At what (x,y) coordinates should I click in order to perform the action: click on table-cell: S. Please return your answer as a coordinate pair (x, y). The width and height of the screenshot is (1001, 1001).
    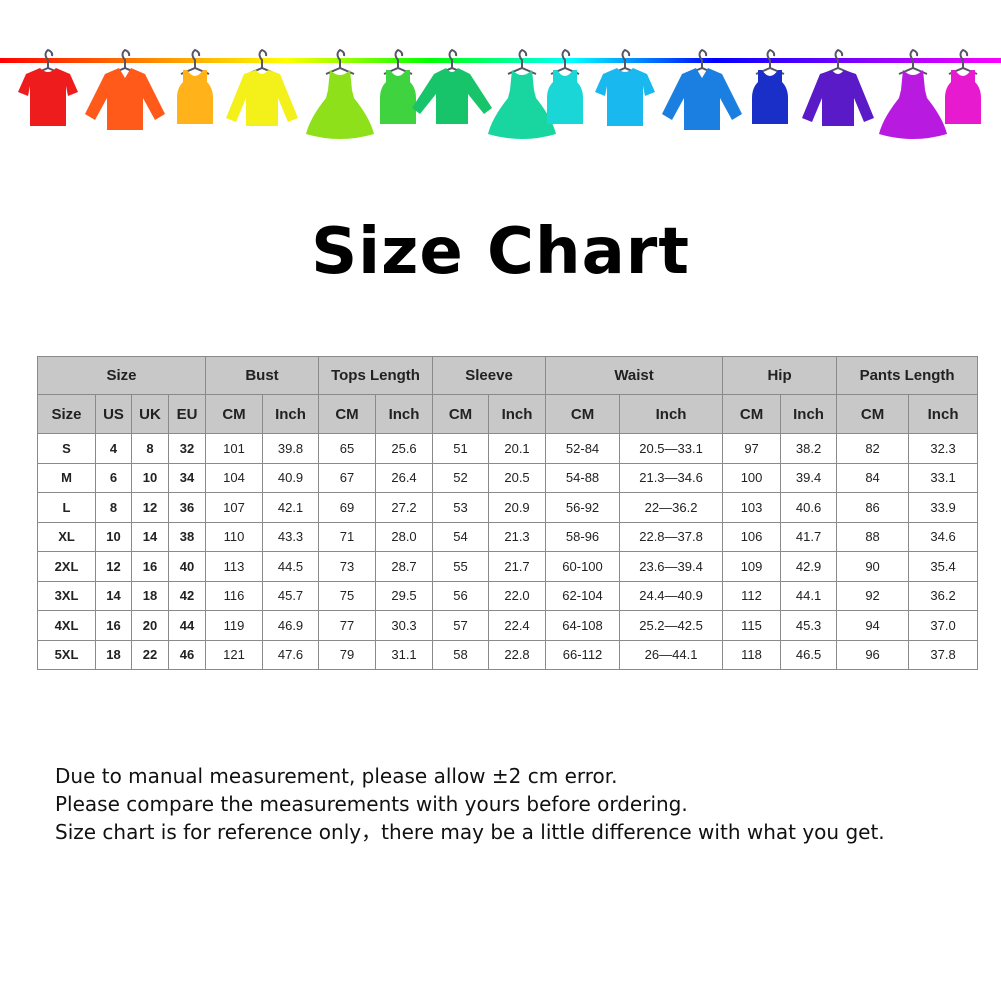
    Looking at the image, I should click on (66, 448).